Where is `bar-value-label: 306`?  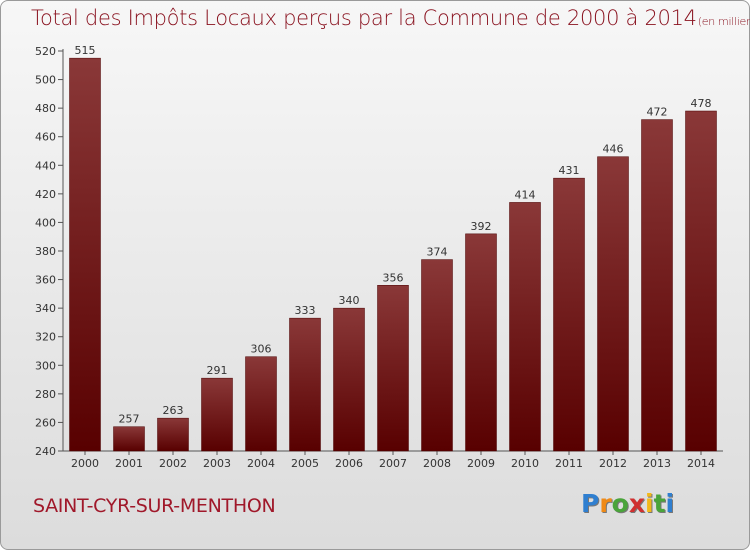 bar-value-label: 306 is located at coordinates (261, 349).